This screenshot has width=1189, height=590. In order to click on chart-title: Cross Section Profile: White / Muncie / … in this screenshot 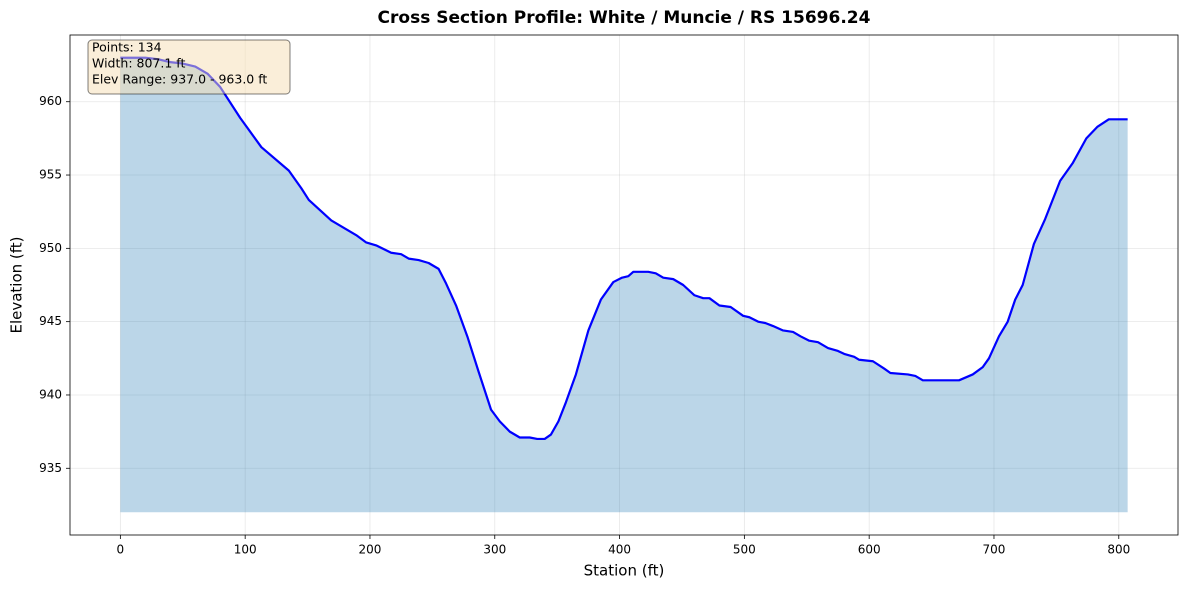, I will do `click(624, 18)`.